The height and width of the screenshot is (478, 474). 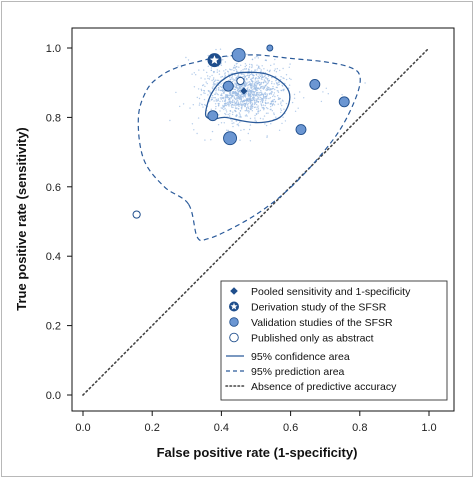 What do you see at coordinates (21, 219) in the screenshot?
I see `y-axis-label: True positive rate (sensitivity)` at bounding box center [21, 219].